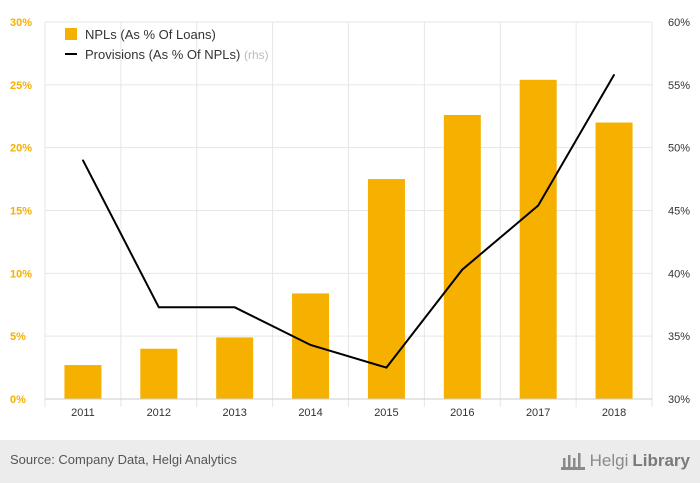 This screenshot has width=700, height=483. I want to click on right-axis-tick-label: 40%, so click(679, 274).